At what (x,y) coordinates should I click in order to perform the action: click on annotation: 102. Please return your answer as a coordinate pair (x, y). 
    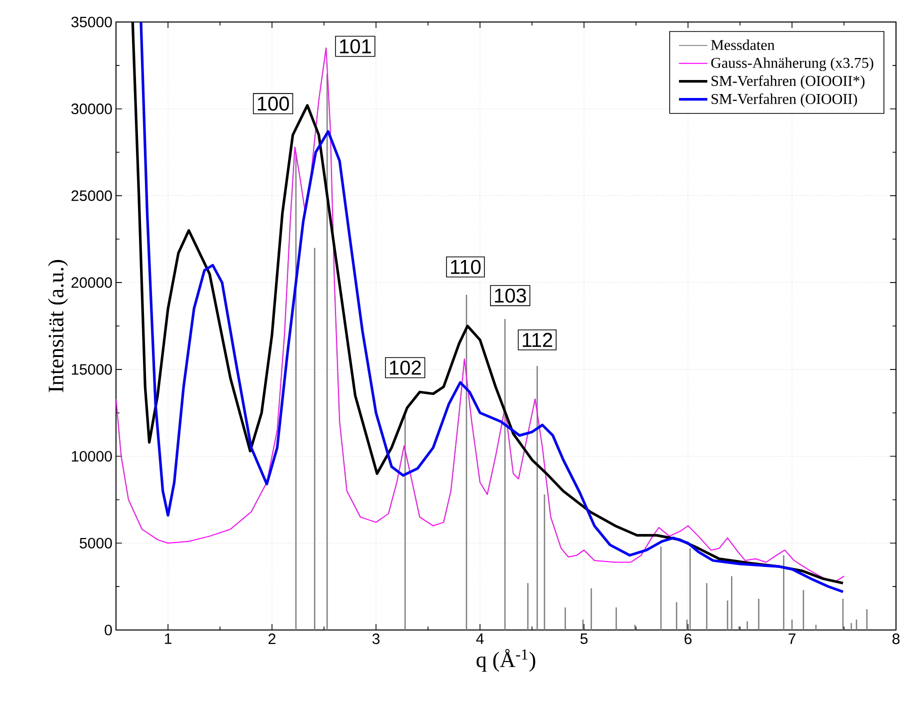
    Looking at the image, I should click on (405, 367).